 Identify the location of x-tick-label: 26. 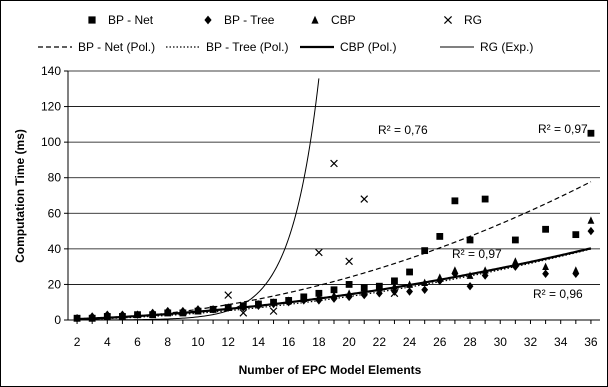
(440, 342).